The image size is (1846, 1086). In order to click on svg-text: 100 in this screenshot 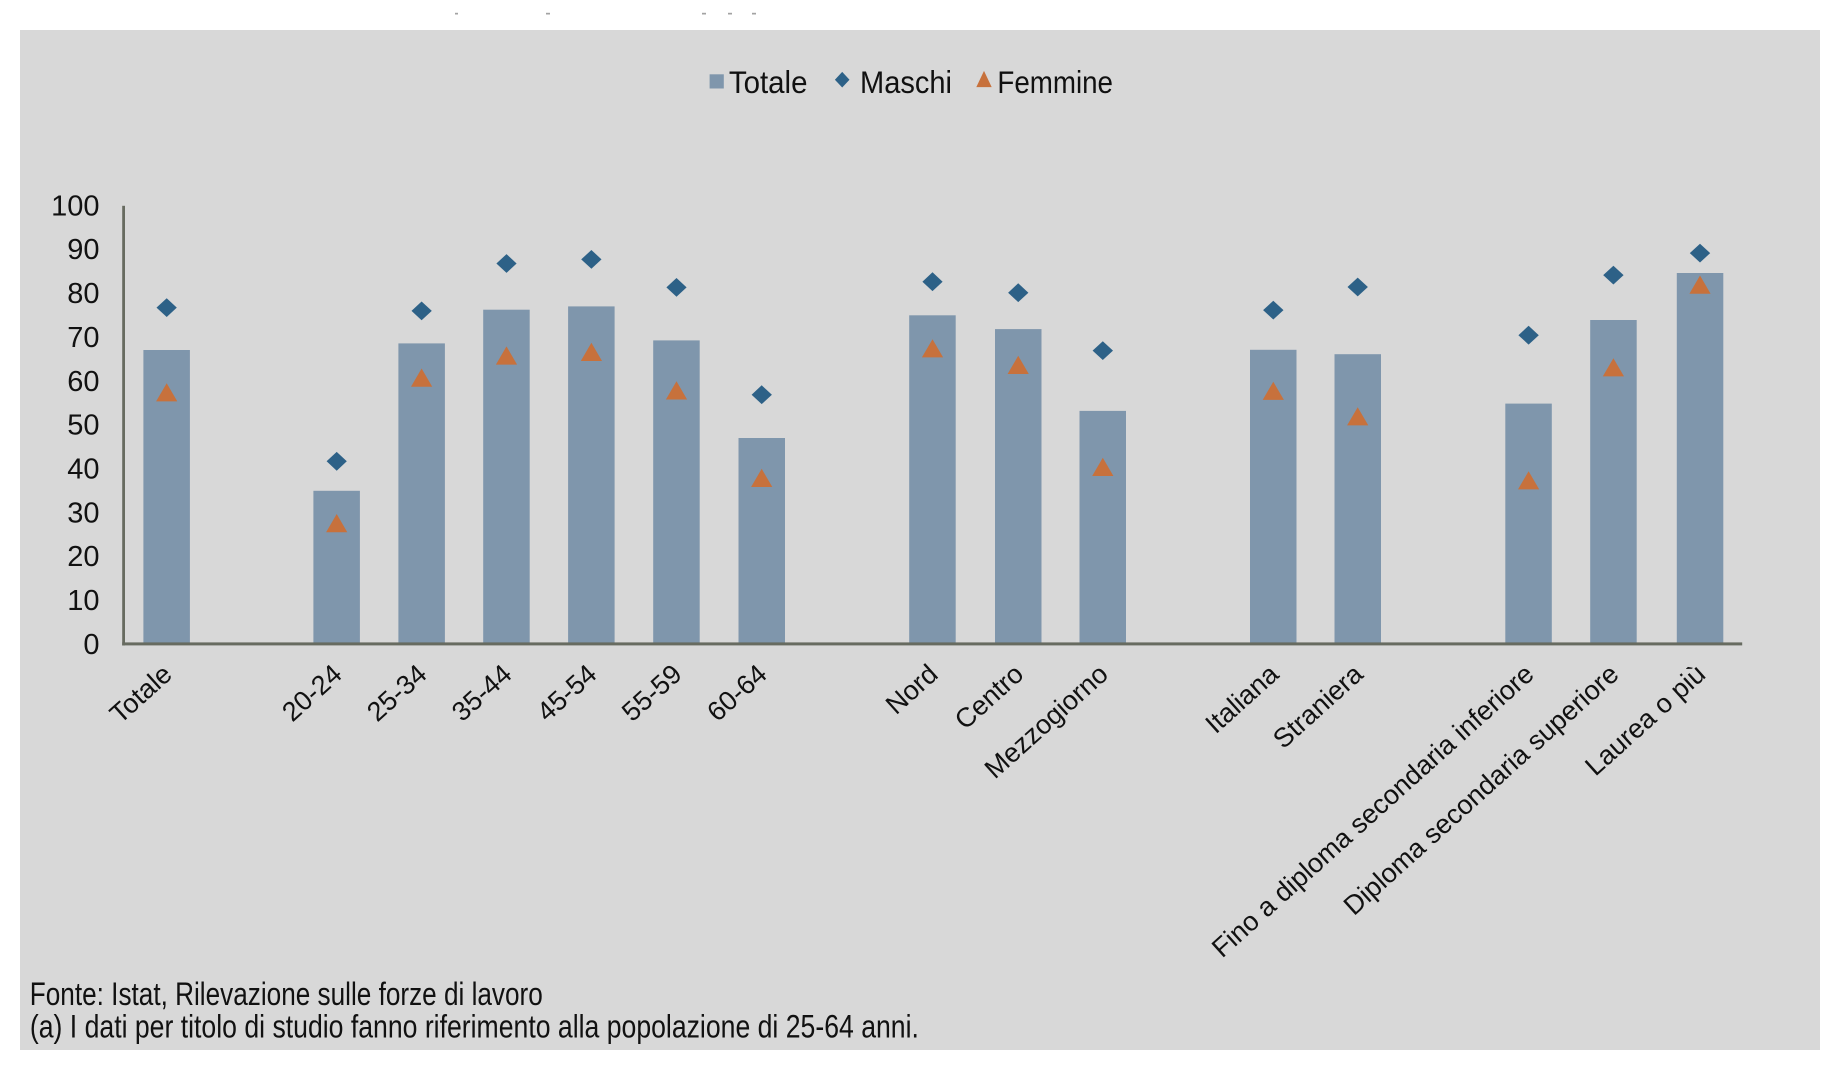, I will do `click(75, 206)`.